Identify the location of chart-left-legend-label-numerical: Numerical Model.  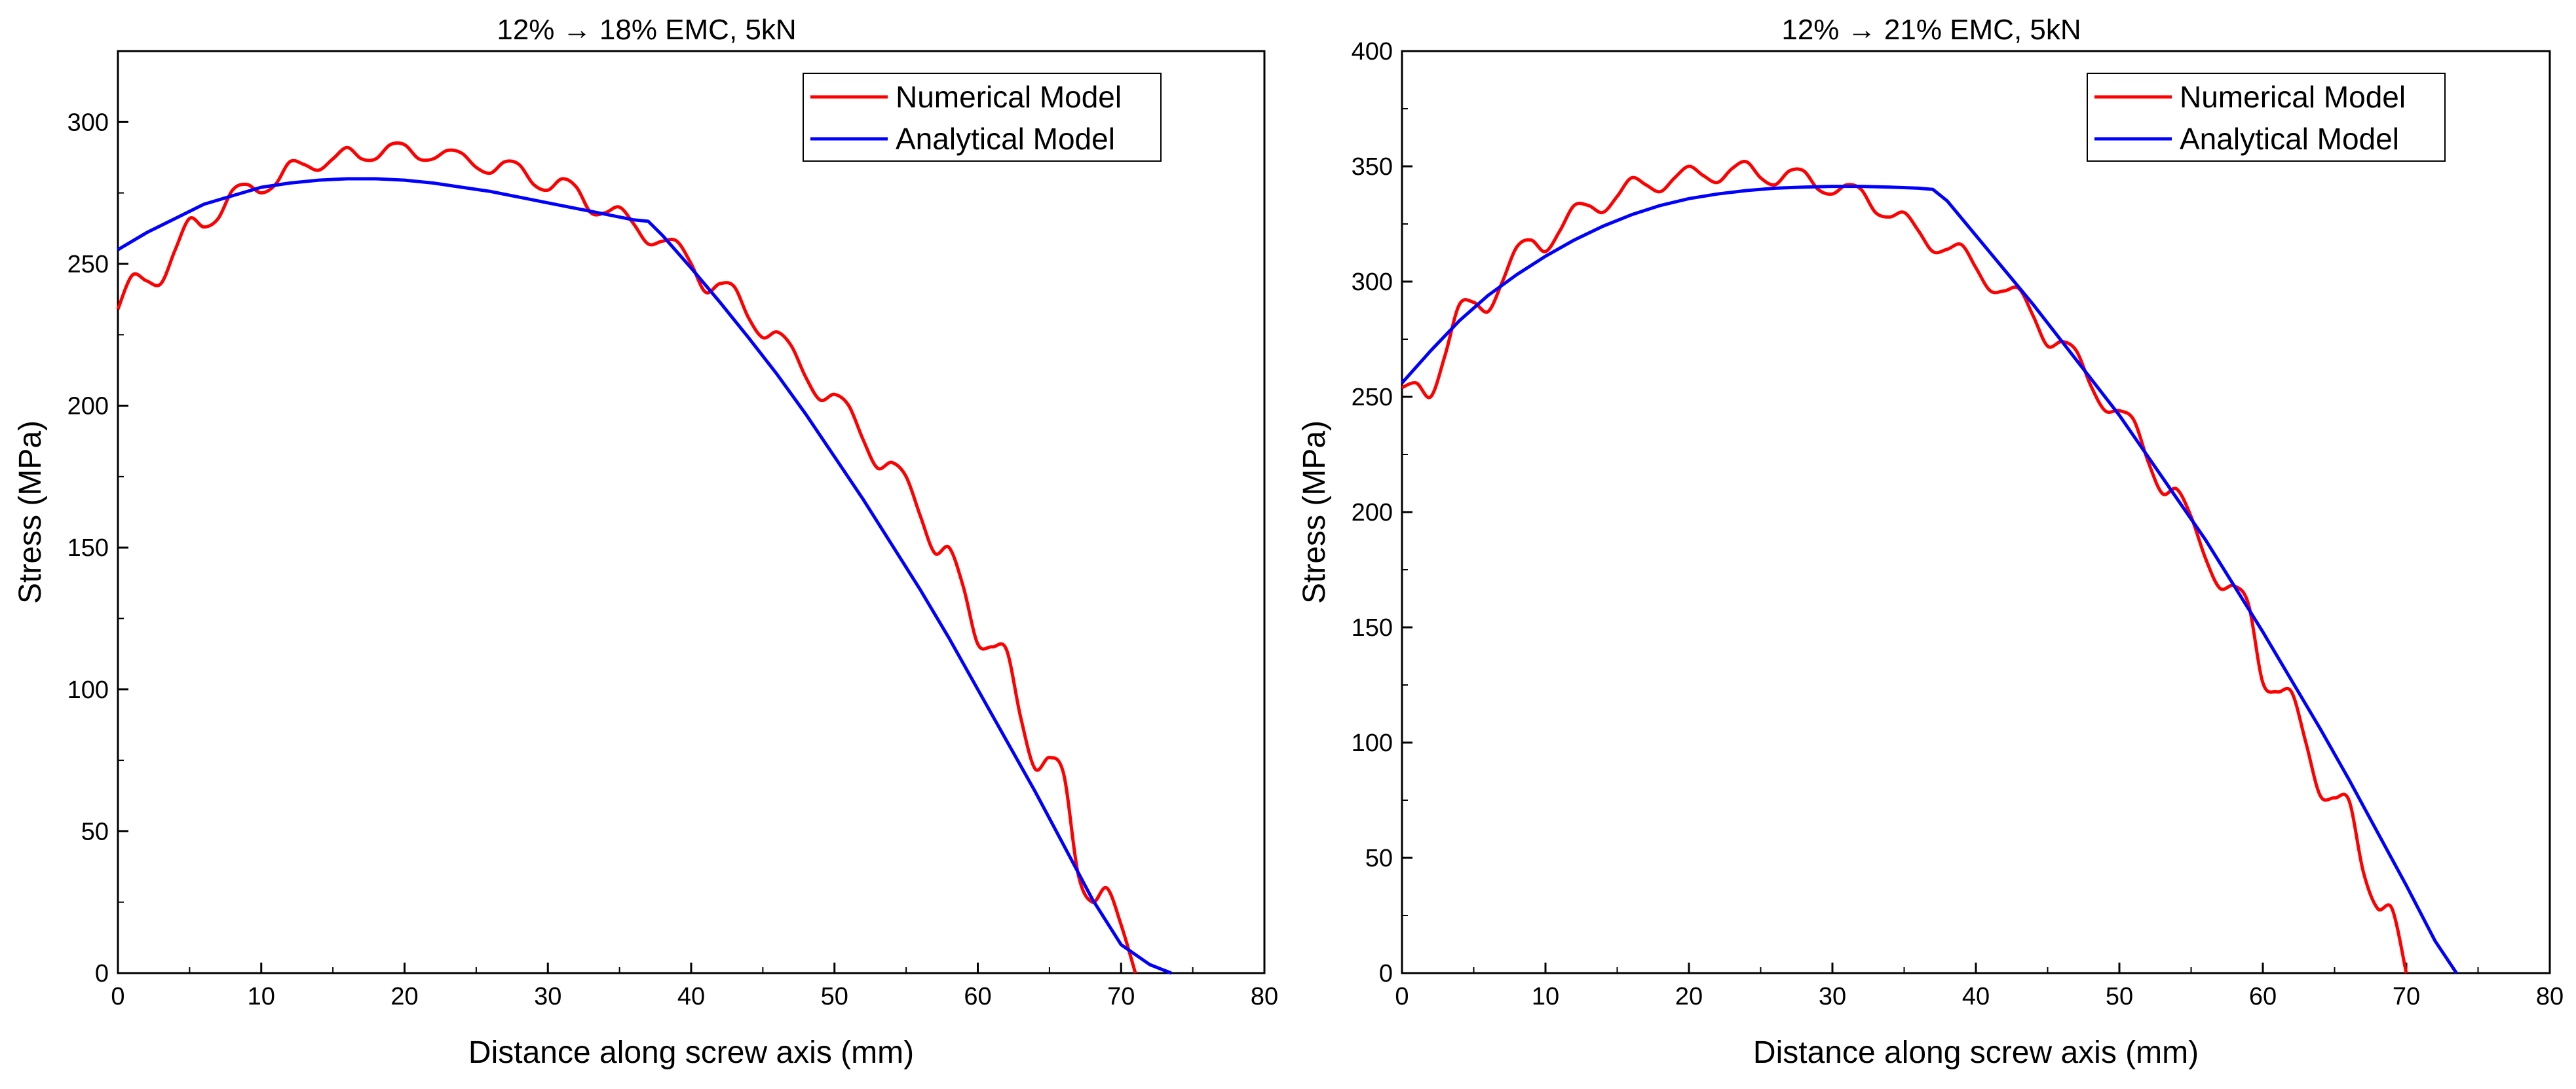
(1009, 97).